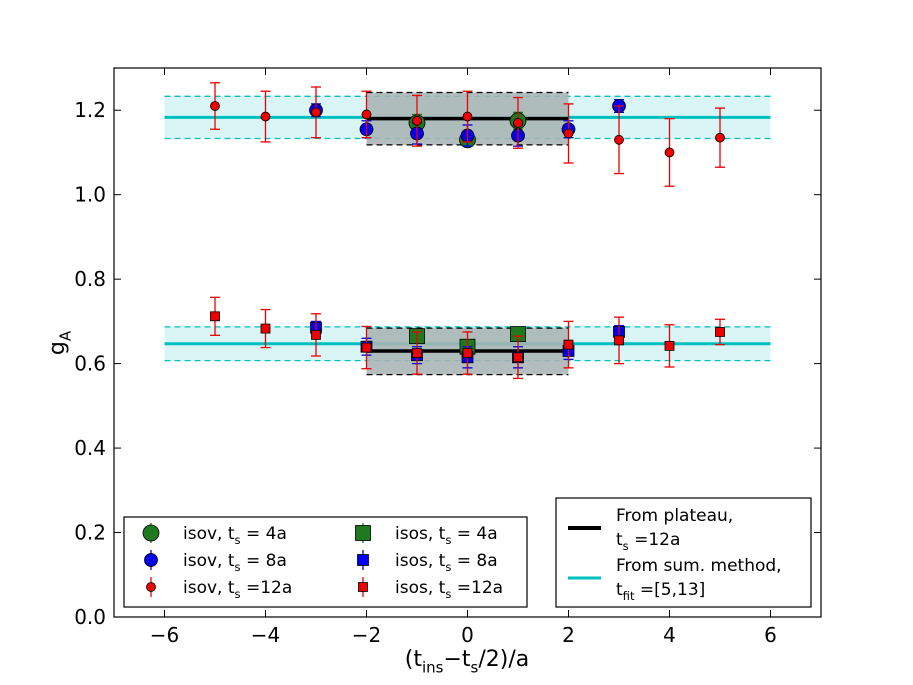 The image size is (913, 685). I want to click on legend-line-label-1: From plateau,, so click(674, 516).